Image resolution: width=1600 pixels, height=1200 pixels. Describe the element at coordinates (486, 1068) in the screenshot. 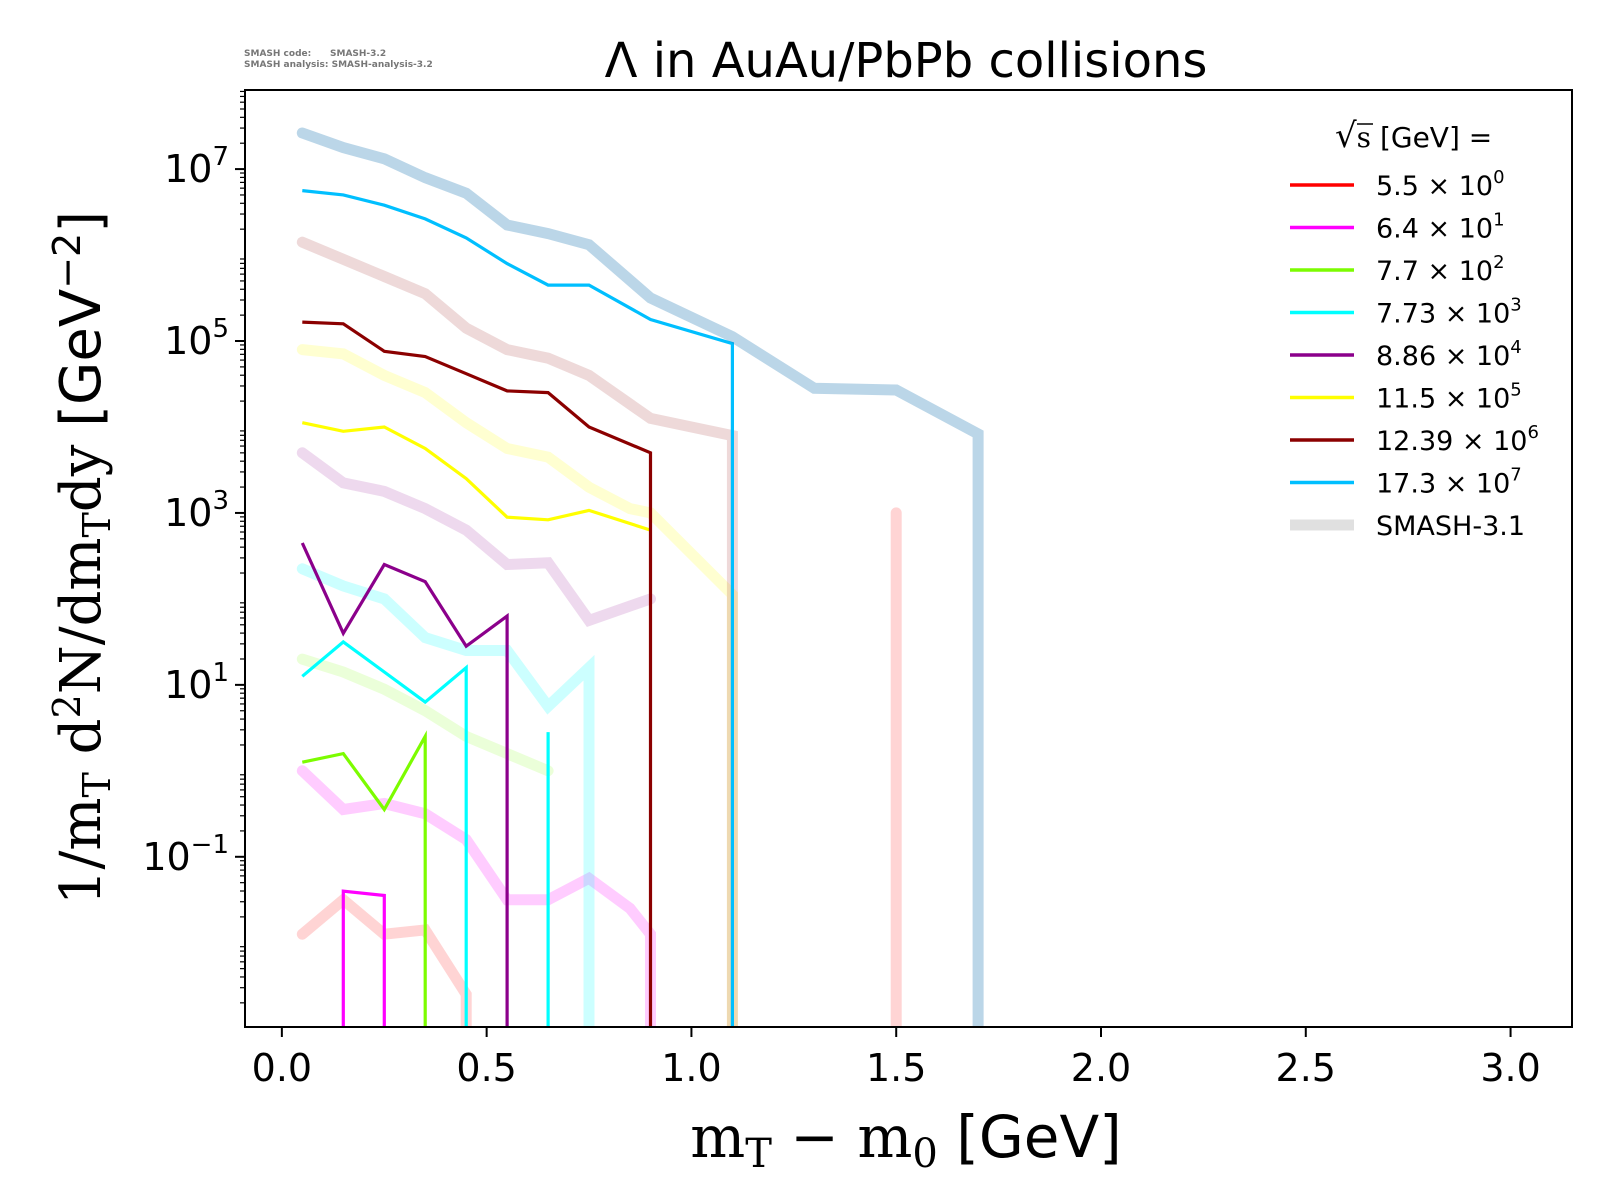

I see `x-tick-label: 0.5` at that location.